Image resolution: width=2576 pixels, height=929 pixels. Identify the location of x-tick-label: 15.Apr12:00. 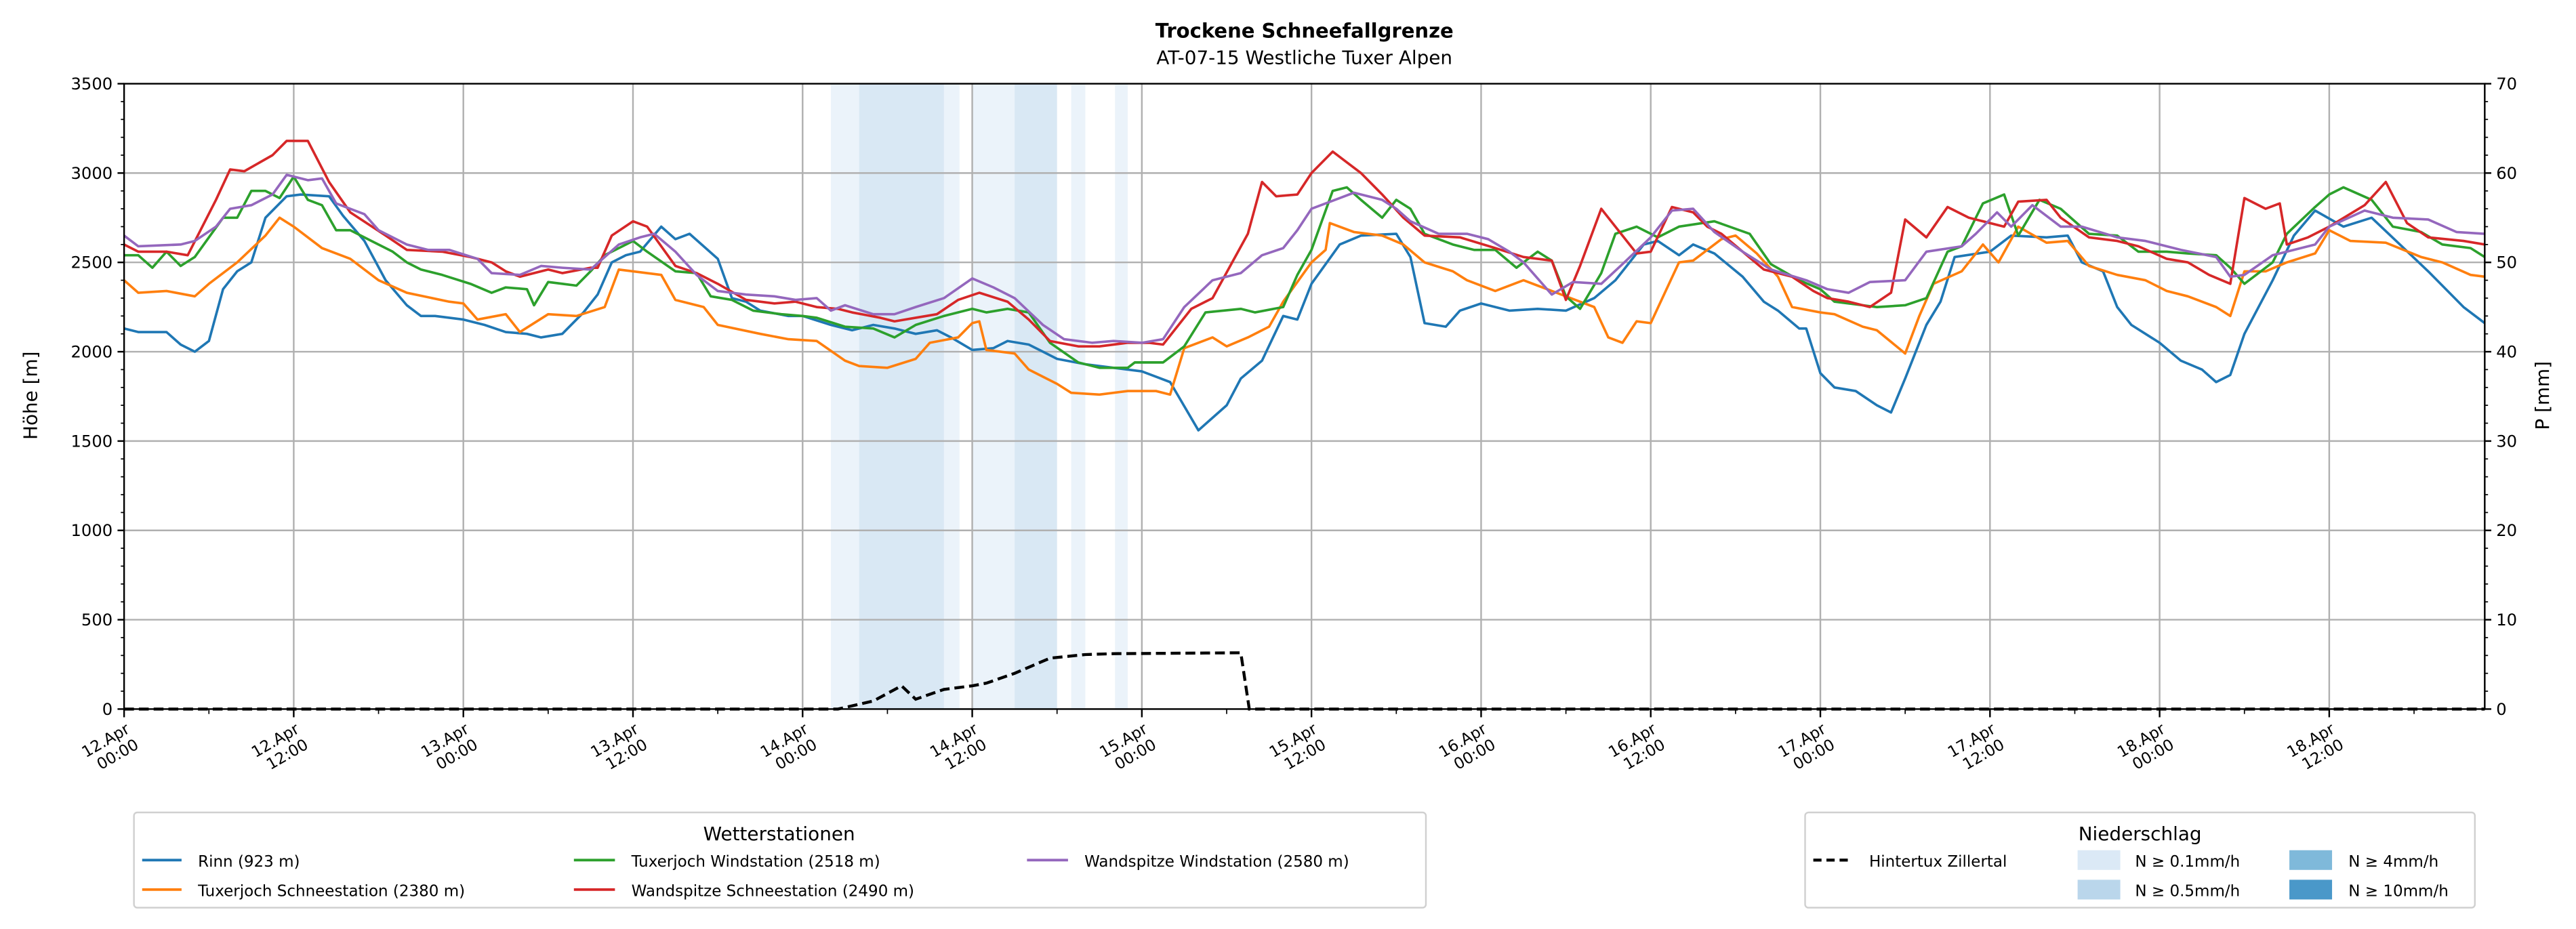
(1299, 749).